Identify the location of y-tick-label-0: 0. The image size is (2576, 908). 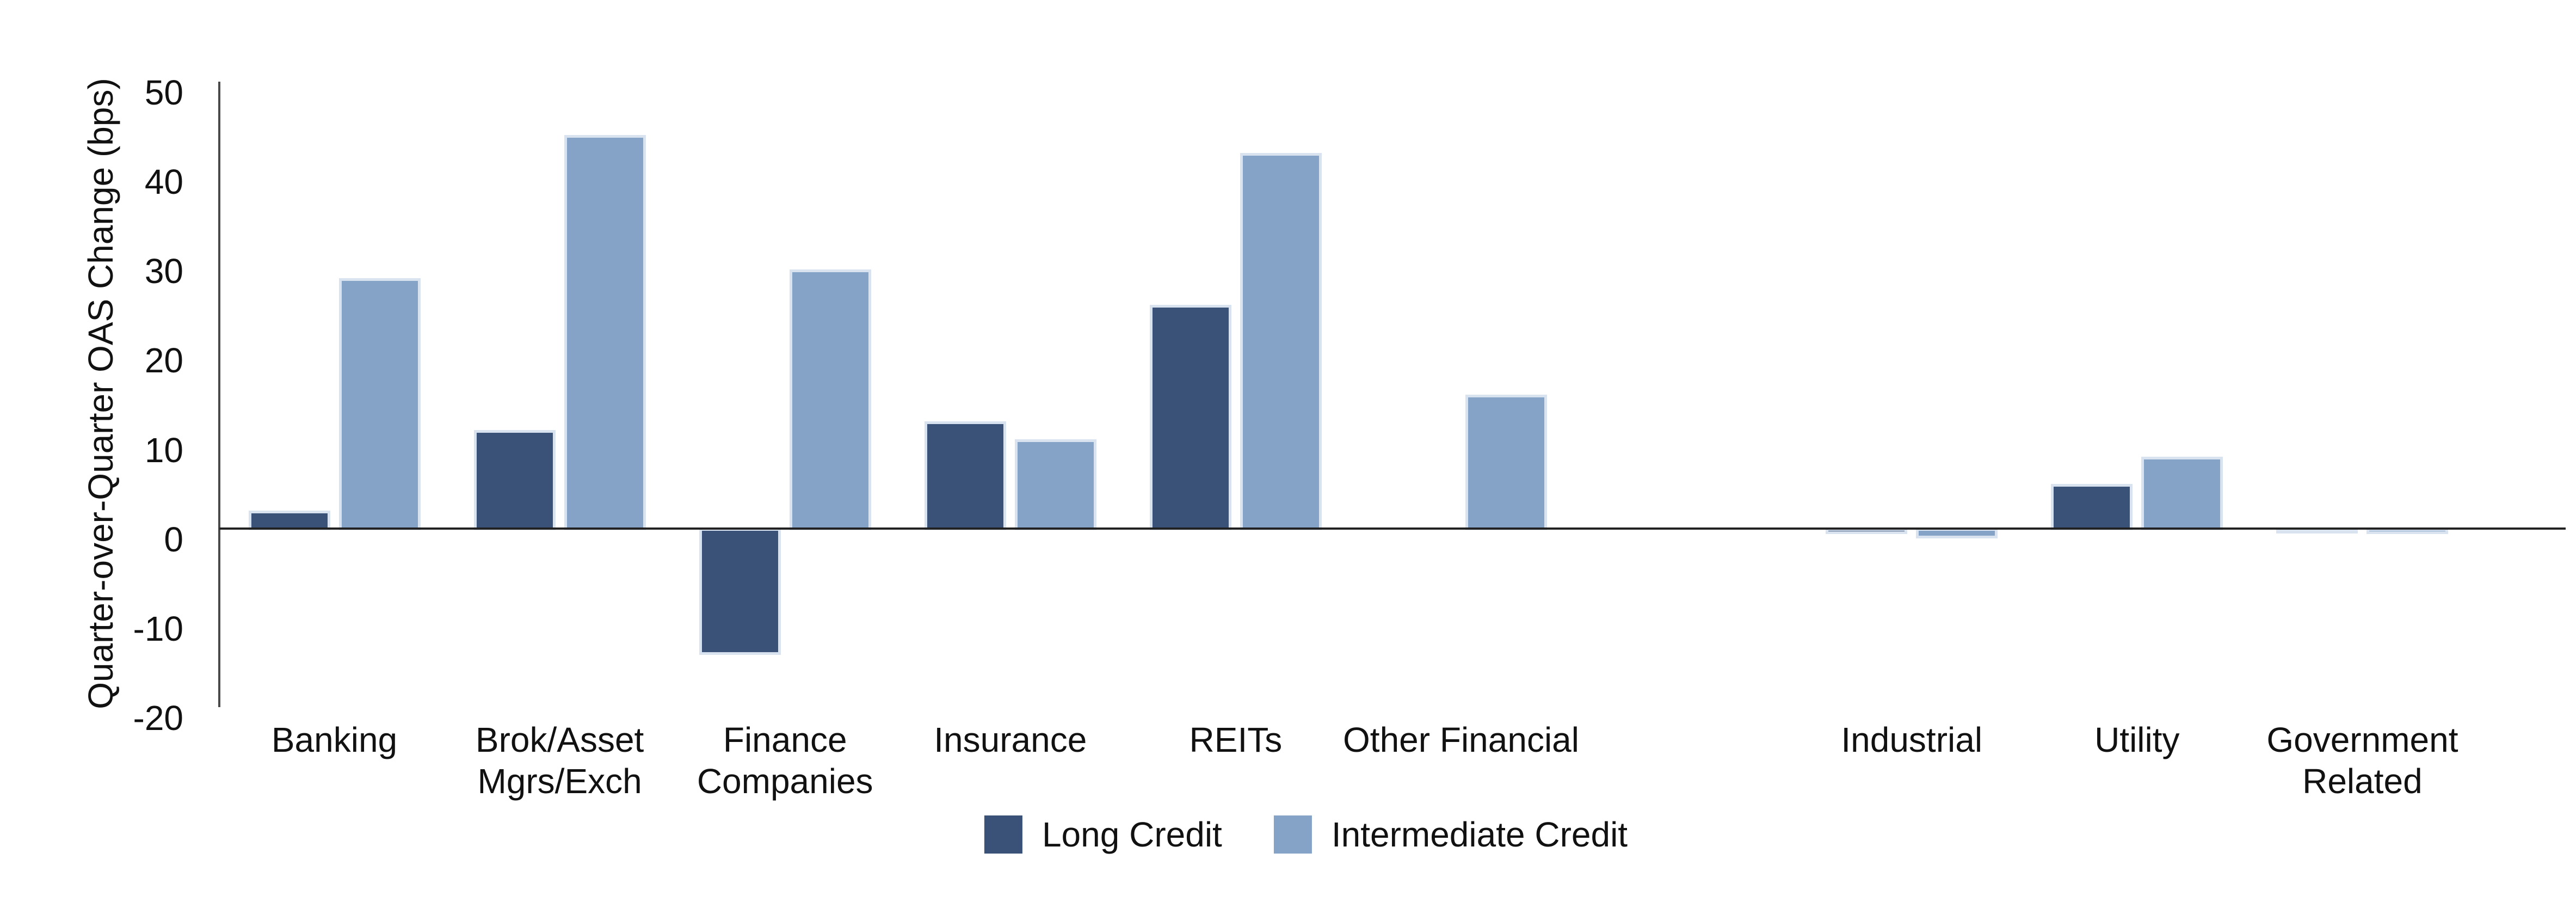
(173, 539).